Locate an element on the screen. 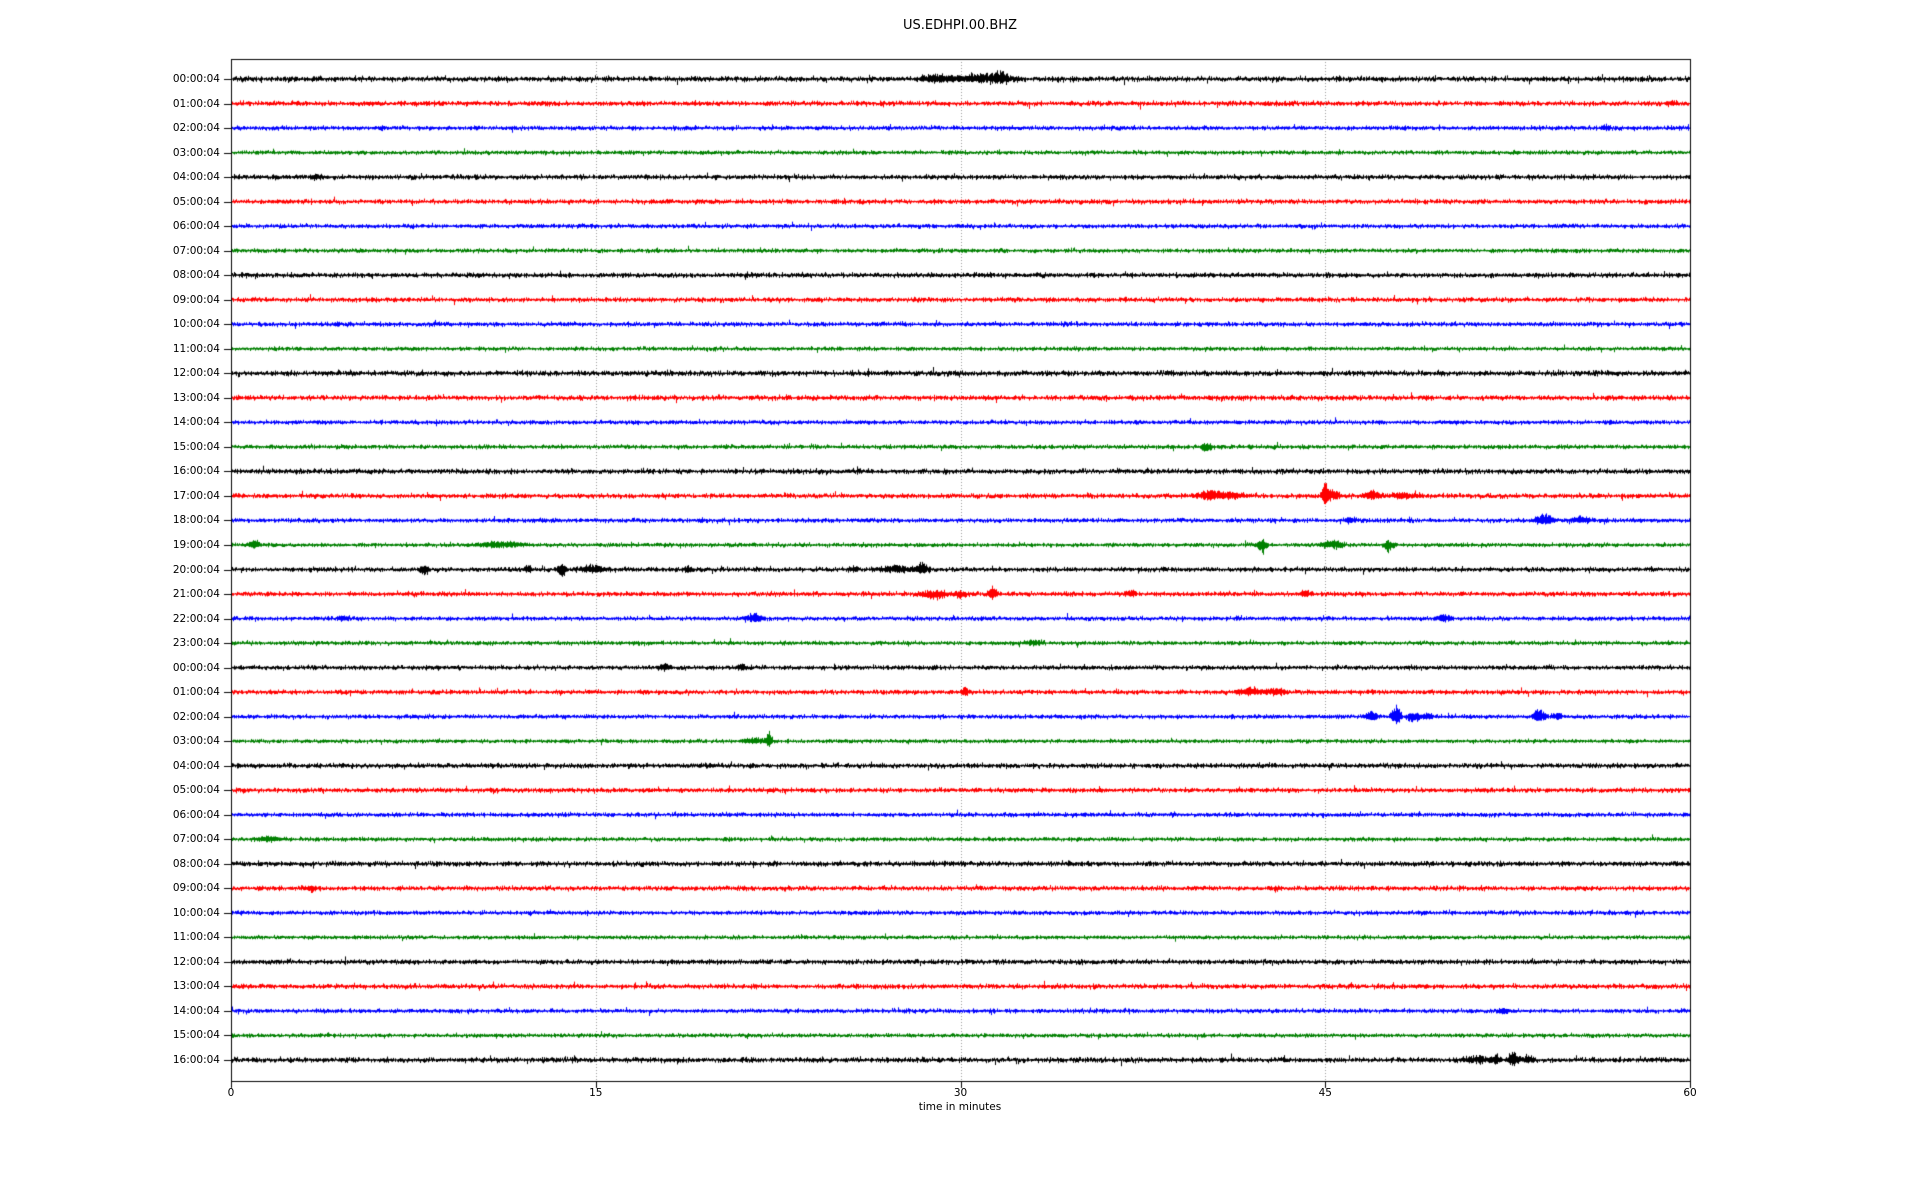 This screenshot has height=1200, width=1920. x-tick-label: 45 is located at coordinates (1325, 1093).